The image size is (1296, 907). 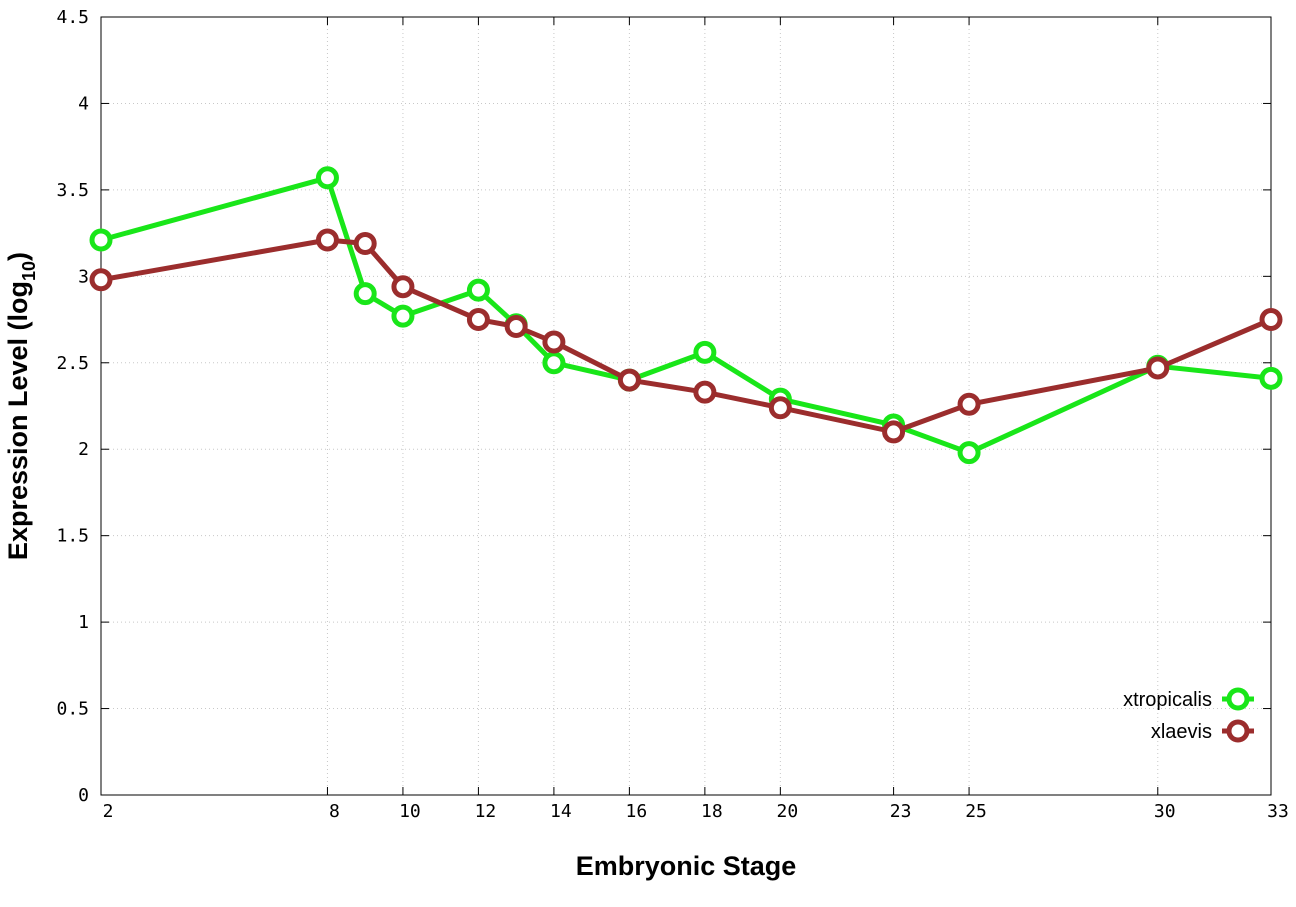 What do you see at coordinates (29, 271) in the screenshot?
I see `y-axis-title-subscript: 10` at bounding box center [29, 271].